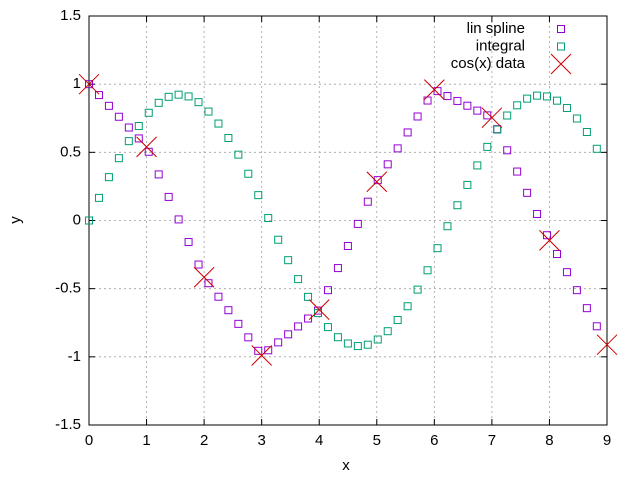  I want to click on y-tick-label: -0.5, so click(68, 288).